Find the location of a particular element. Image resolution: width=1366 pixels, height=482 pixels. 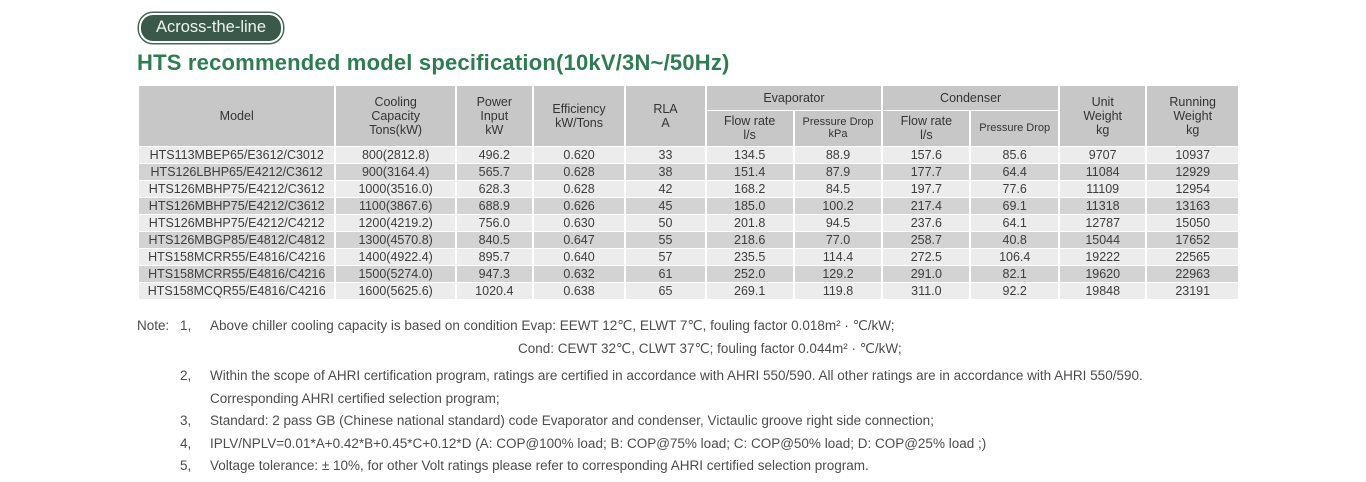

table-cell: 235.5 is located at coordinates (749, 257).